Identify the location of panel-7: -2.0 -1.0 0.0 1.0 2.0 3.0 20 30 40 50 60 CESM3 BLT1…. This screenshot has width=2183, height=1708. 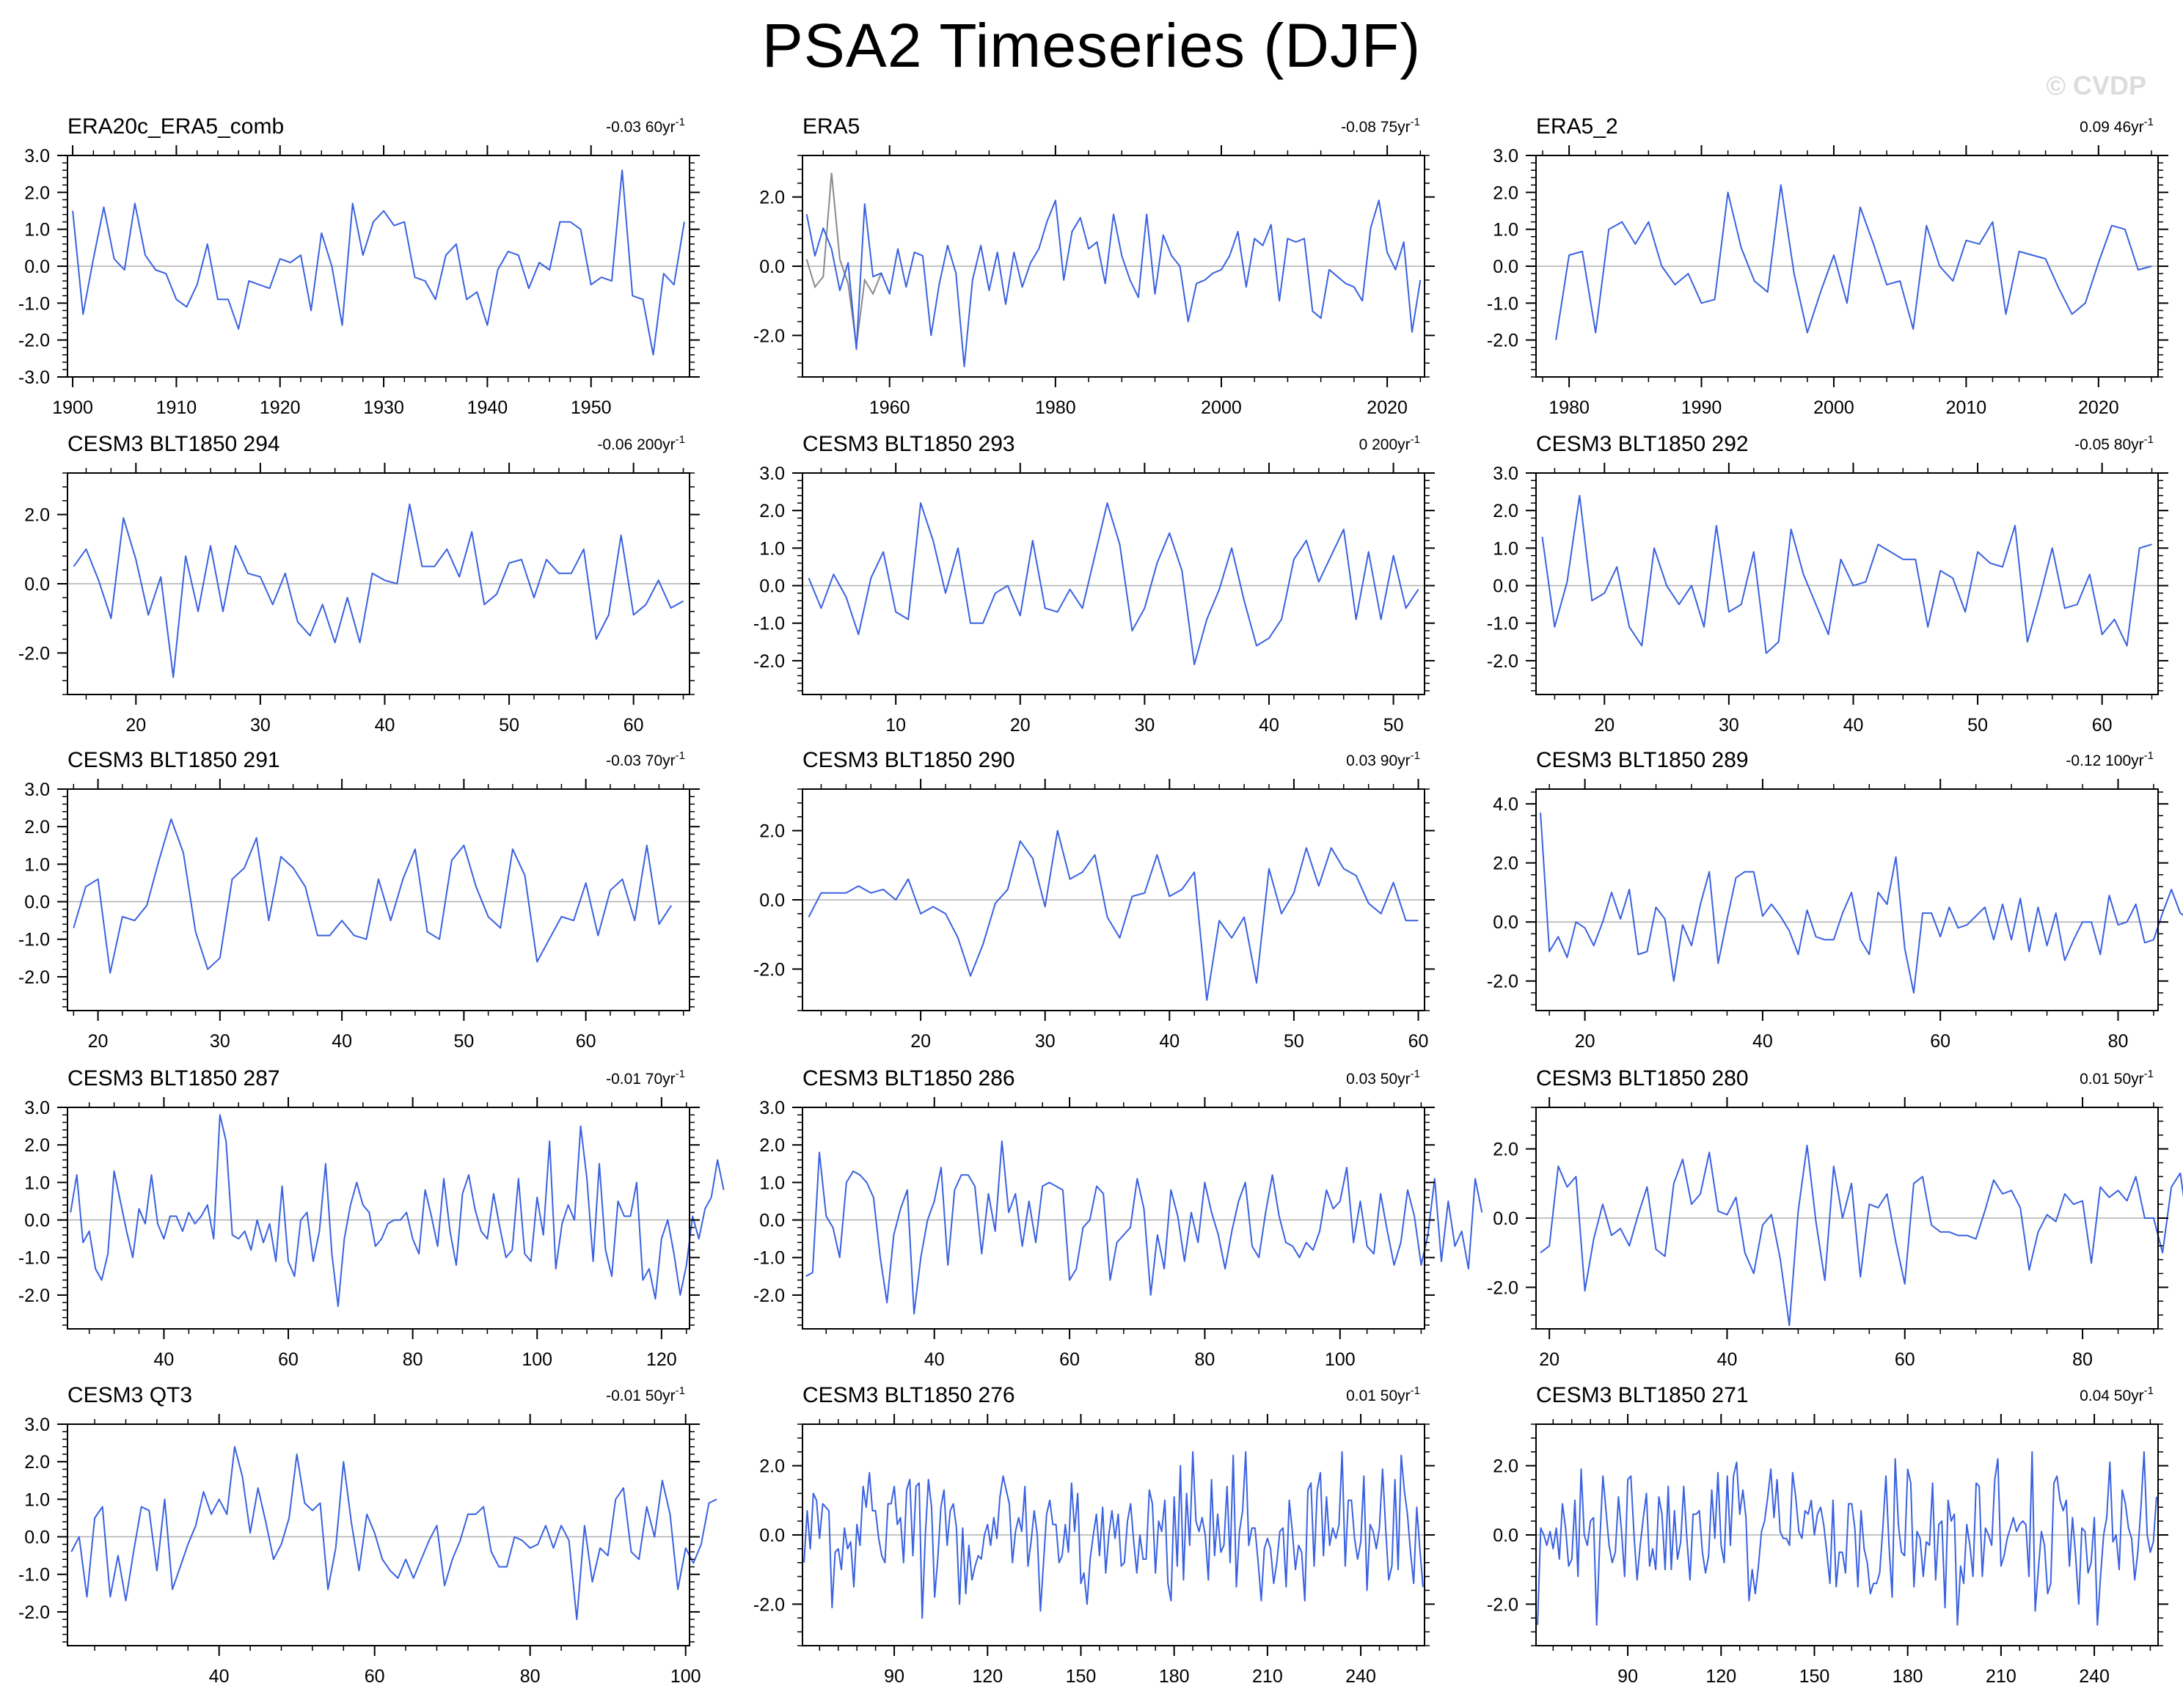
(359, 900).